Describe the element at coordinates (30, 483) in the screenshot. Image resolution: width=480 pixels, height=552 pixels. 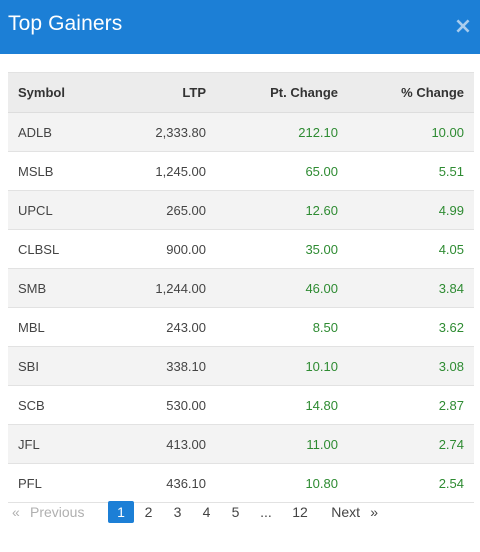
I see `cell-symbol: PFL` at that location.